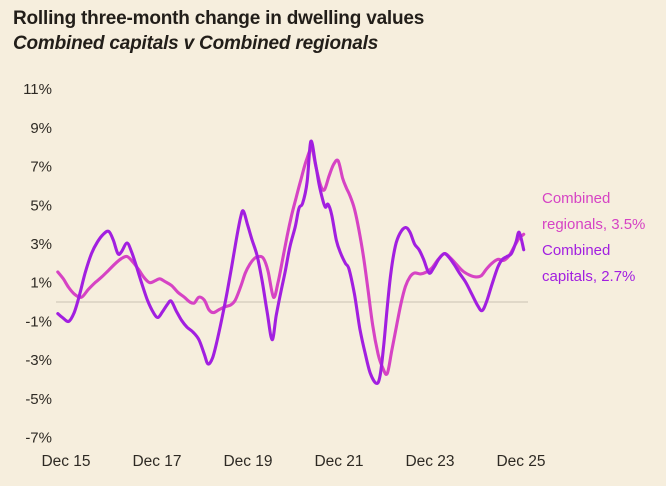 The width and height of the screenshot is (666, 486). What do you see at coordinates (41, 244) in the screenshot?
I see `y-tick-label: 3%` at bounding box center [41, 244].